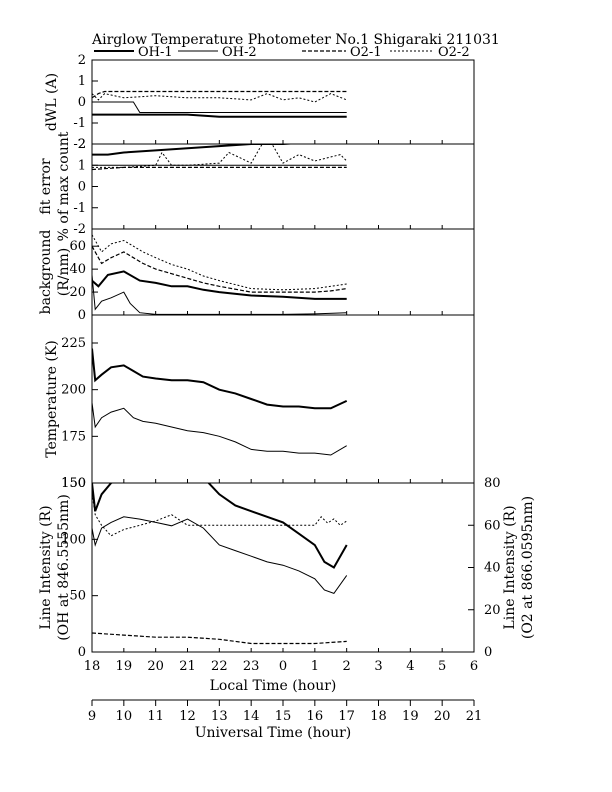 This screenshot has height=792, width=612. Describe the element at coordinates (52, 102) in the screenshot. I see `y-axis-title: dWL (A)` at that location.